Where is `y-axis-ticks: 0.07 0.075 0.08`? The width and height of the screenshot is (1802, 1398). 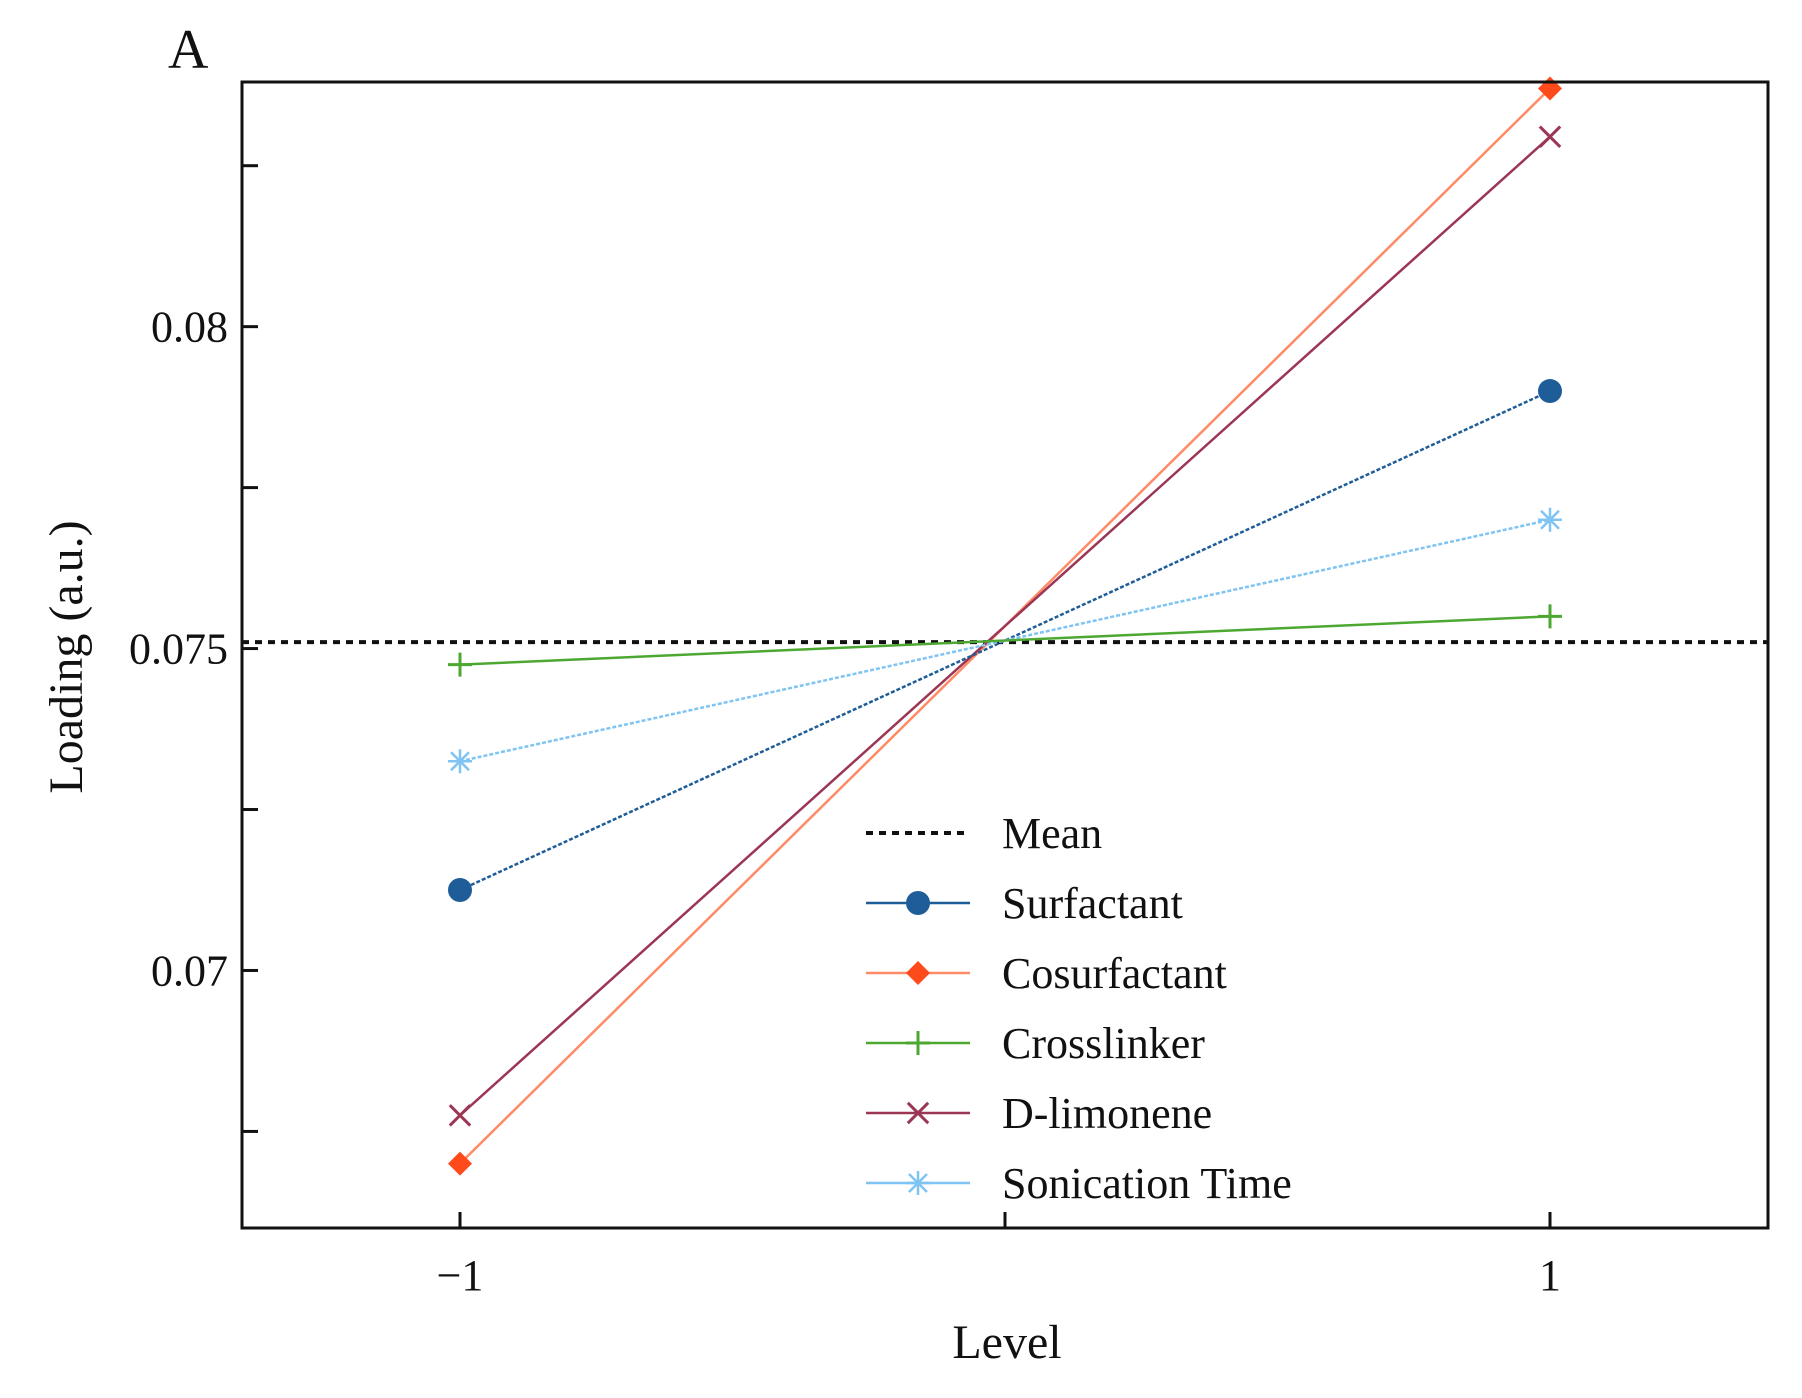 y-axis-ticks: 0.07 0.075 0.08 is located at coordinates (193, 648).